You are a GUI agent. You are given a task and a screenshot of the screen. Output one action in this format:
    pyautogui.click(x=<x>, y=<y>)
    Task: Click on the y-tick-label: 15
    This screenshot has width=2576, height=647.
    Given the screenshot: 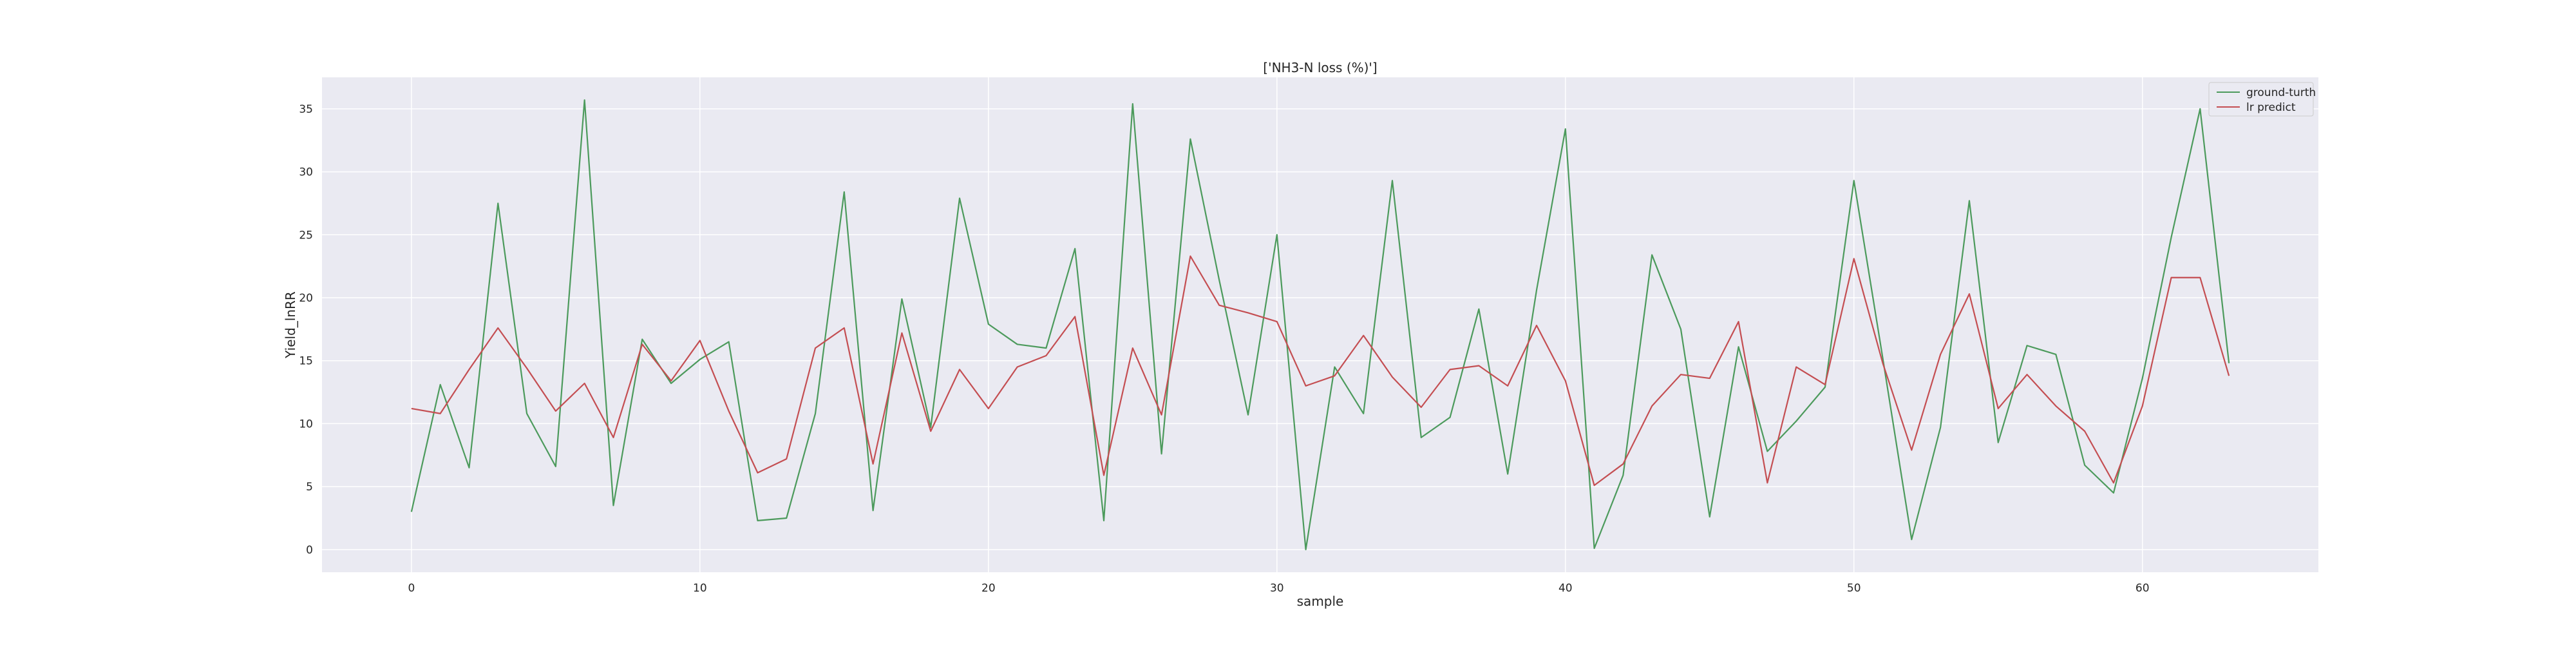 What is the action you would take?
    pyautogui.click(x=306, y=361)
    